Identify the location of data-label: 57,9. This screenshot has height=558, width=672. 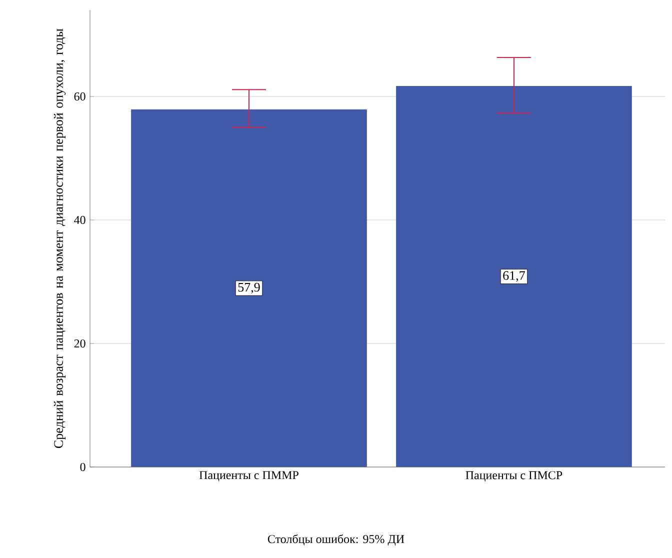
(249, 288).